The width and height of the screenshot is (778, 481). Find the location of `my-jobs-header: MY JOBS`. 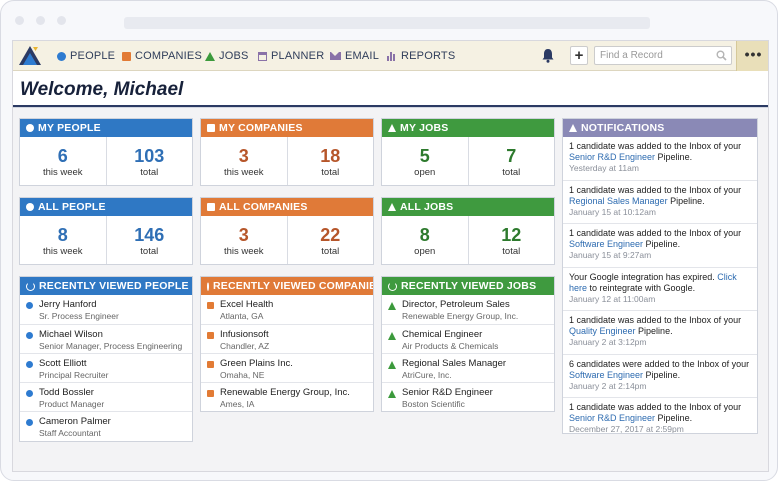

my-jobs-header: MY JOBS is located at coordinates (468, 128).